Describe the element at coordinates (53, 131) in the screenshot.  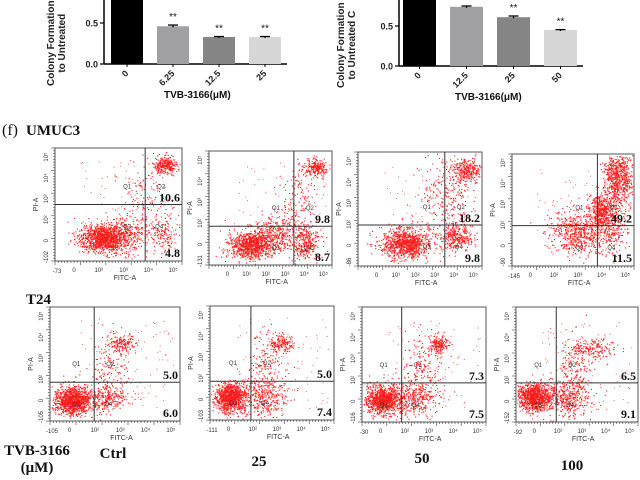
I see `cell-line-umuc3-title: UMUC3` at that location.